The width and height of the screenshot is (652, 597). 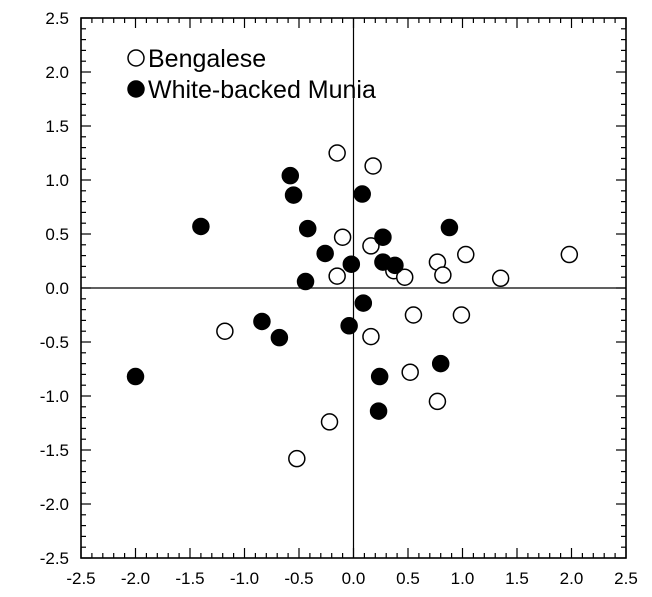 What do you see at coordinates (57, 18) in the screenshot?
I see `y-tick-label: 2.5` at bounding box center [57, 18].